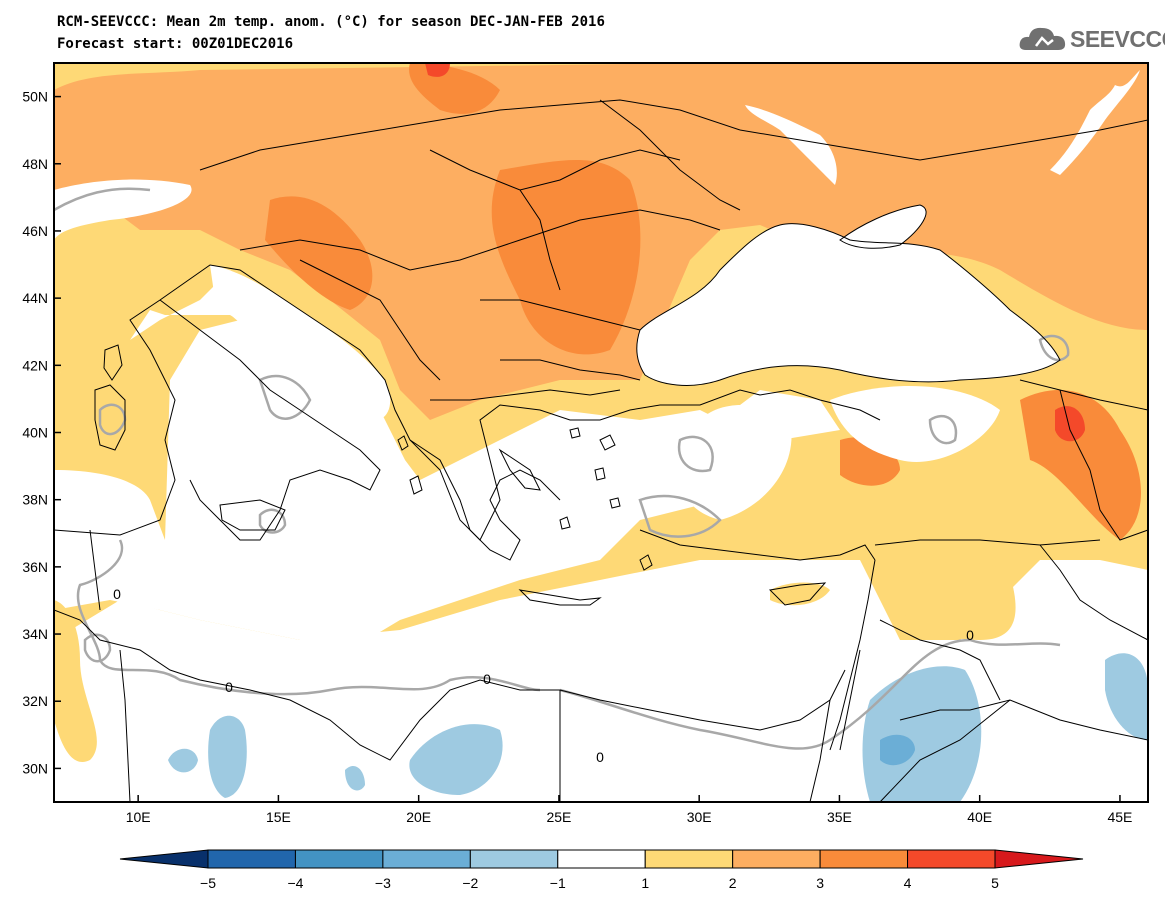 This screenshot has height=907, width=1165. What do you see at coordinates (35, 97) in the screenshot?
I see `lat-tick-label: 50N` at bounding box center [35, 97].